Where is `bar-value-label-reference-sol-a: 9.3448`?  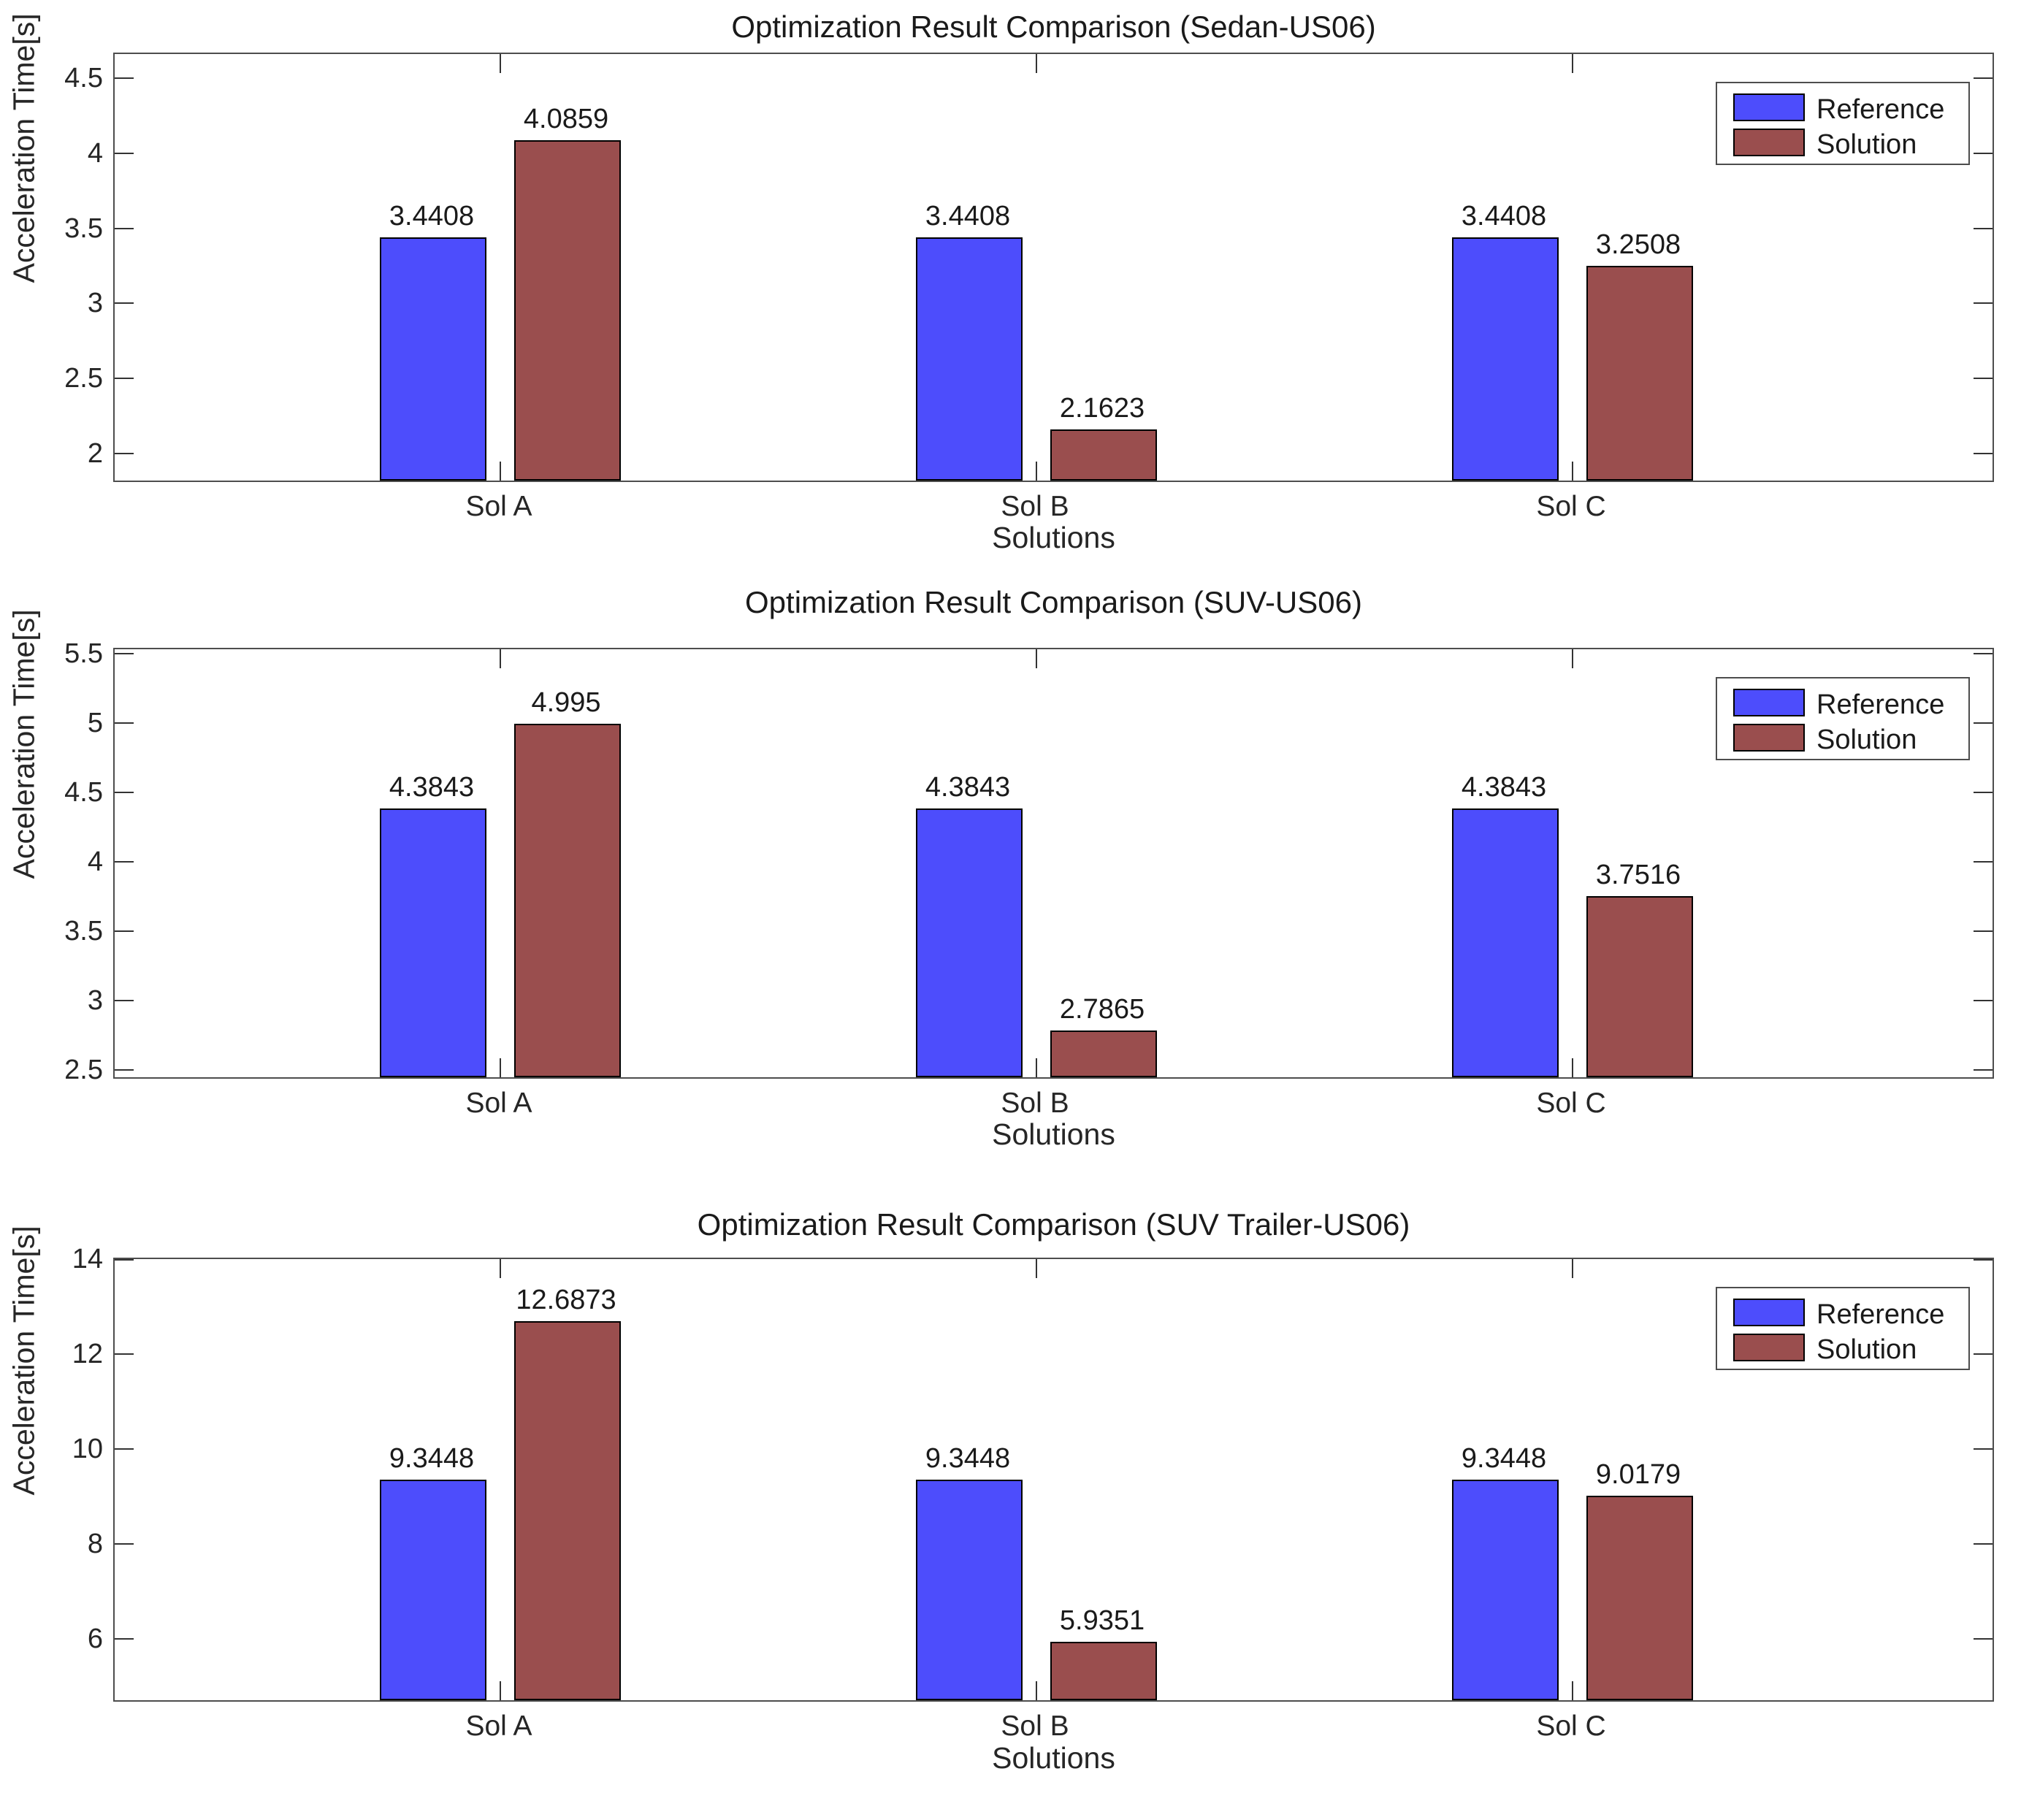
bar-value-label-reference-sol-a: 9.3448 is located at coordinates (432, 1458).